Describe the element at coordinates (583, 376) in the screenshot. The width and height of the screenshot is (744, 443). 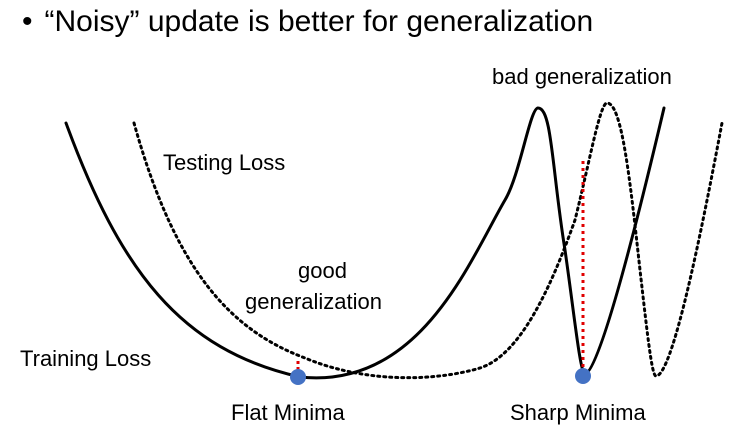
I see `sharp-minima-dot` at that location.